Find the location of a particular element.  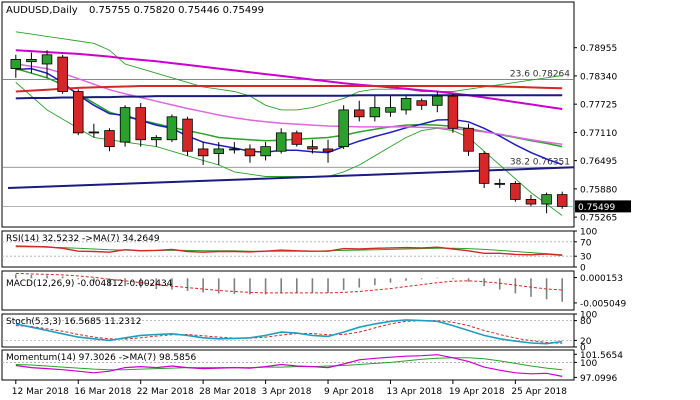

momentum-y-tick-label-0: 101.5654 is located at coordinates (601, 356).